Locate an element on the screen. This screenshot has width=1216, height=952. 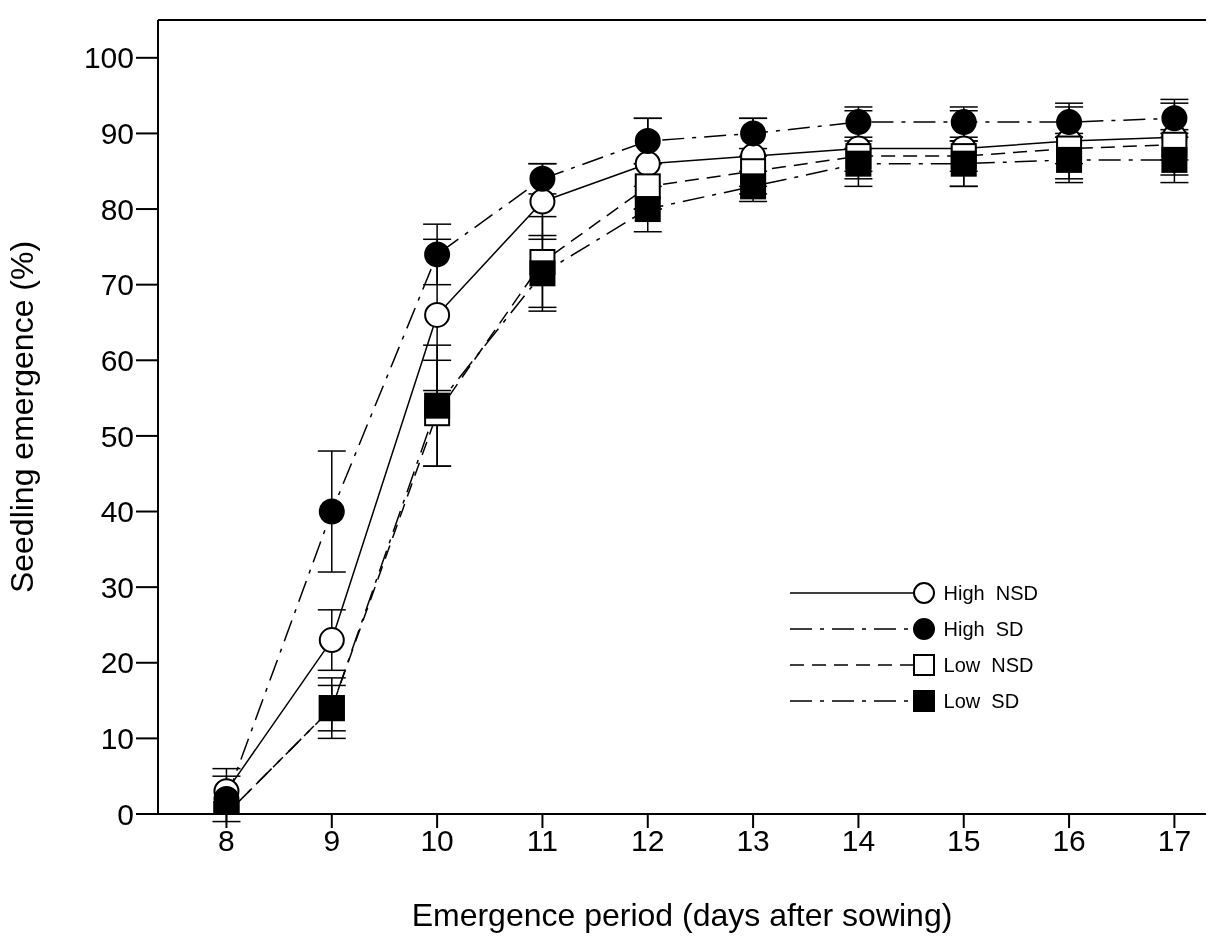
x-tick-label: 9 is located at coordinates (332, 841).